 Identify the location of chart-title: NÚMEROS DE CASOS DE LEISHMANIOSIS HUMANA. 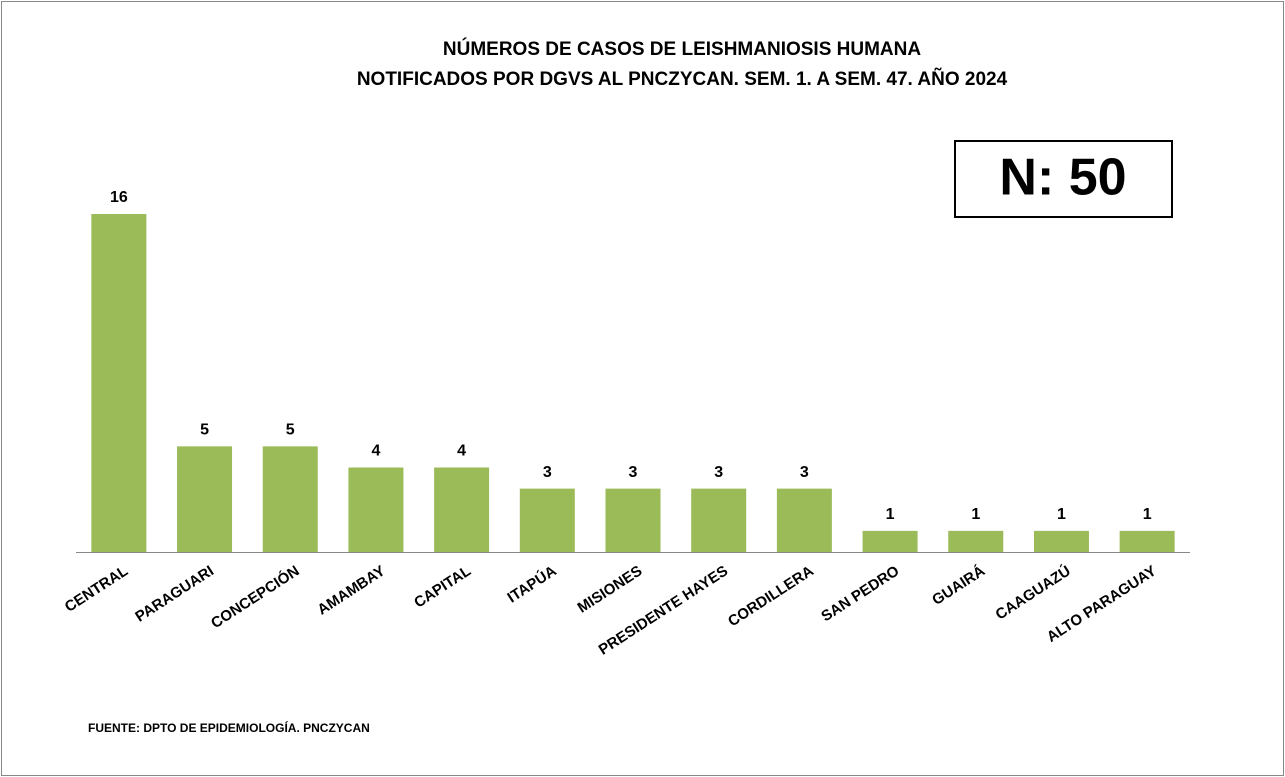
(682, 49).